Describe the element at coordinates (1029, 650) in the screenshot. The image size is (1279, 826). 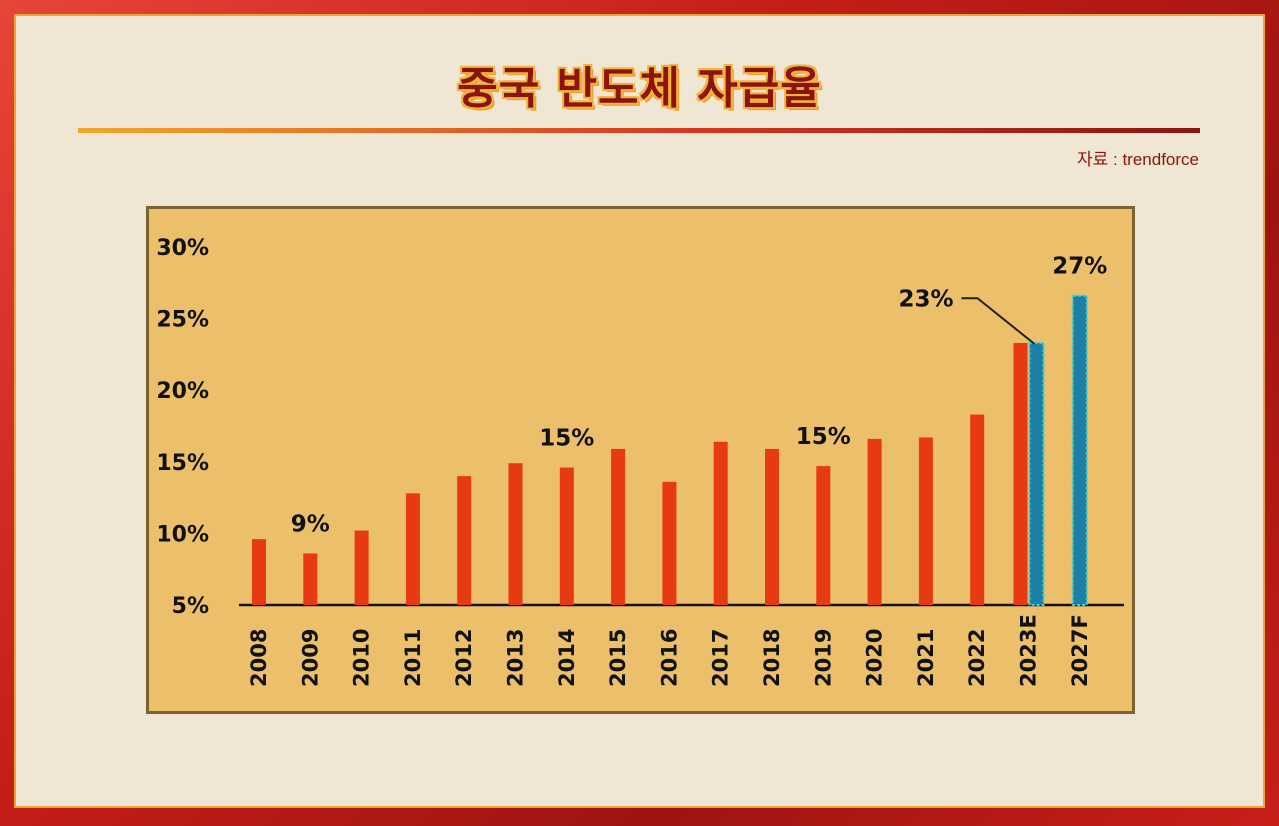
I see `x-tick-label: 2023E` at that location.